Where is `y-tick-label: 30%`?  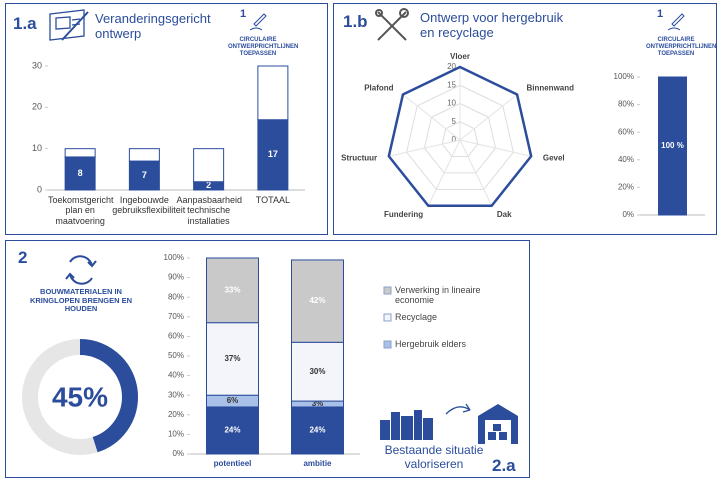
y-tick-label: 30% is located at coordinates (176, 394).